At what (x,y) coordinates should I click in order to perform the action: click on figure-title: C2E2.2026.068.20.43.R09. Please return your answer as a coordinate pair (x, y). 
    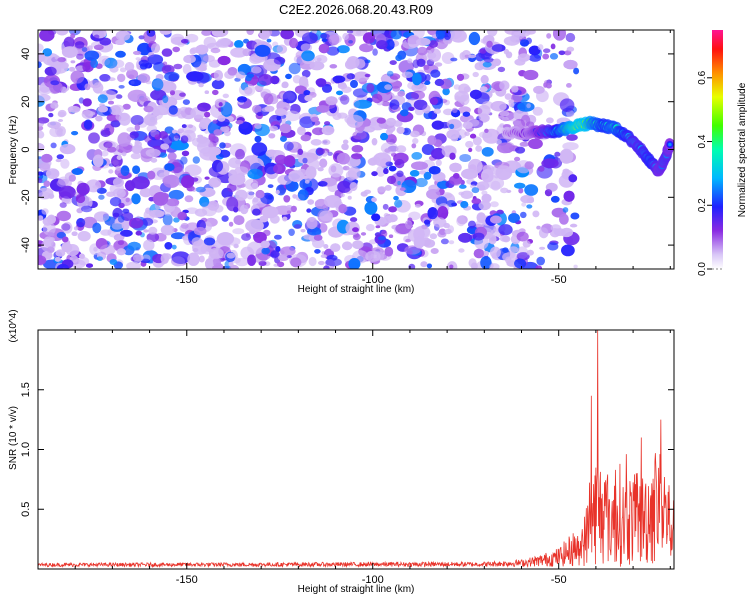
    Looking at the image, I should click on (356, 9).